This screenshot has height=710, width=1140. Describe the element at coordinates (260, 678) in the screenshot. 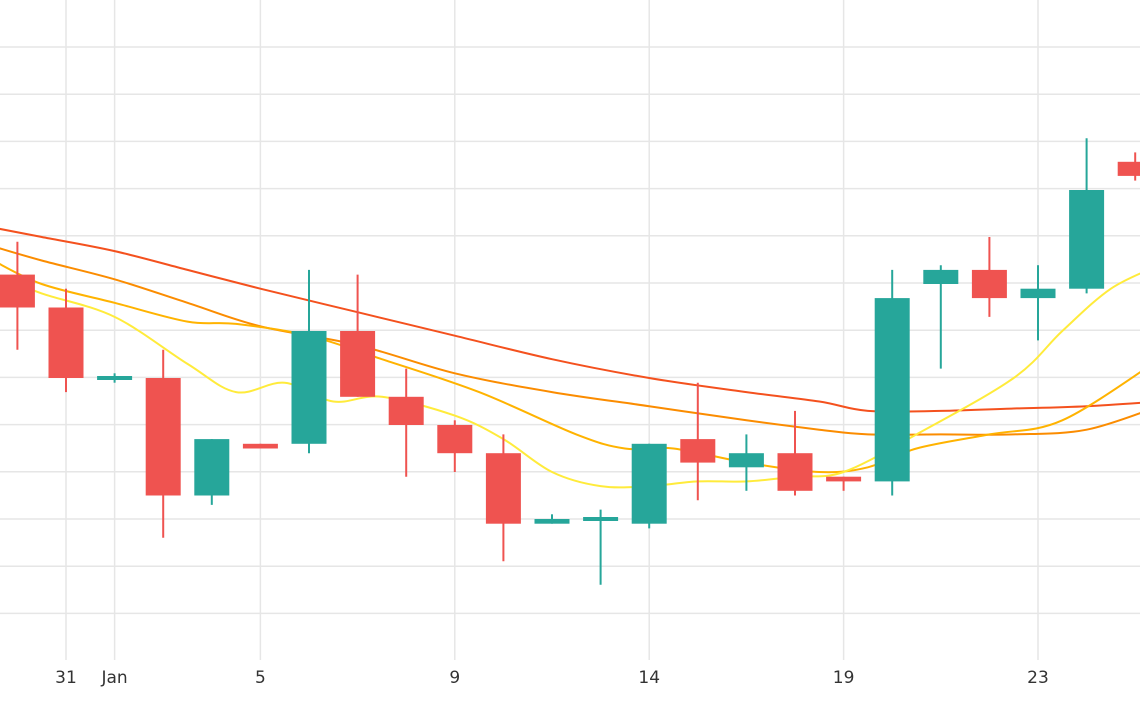

I see `x-tick-label: 5` at that location.